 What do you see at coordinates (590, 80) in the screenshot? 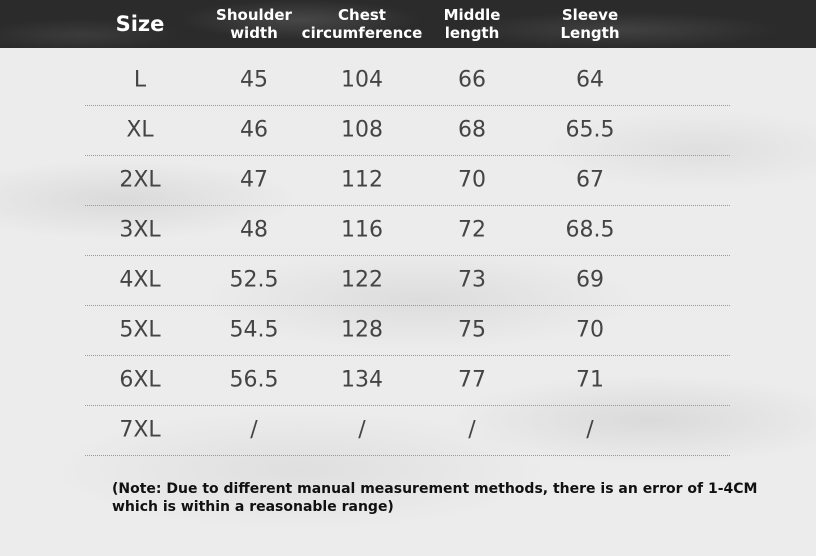
I see `measurement: 64` at bounding box center [590, 80].